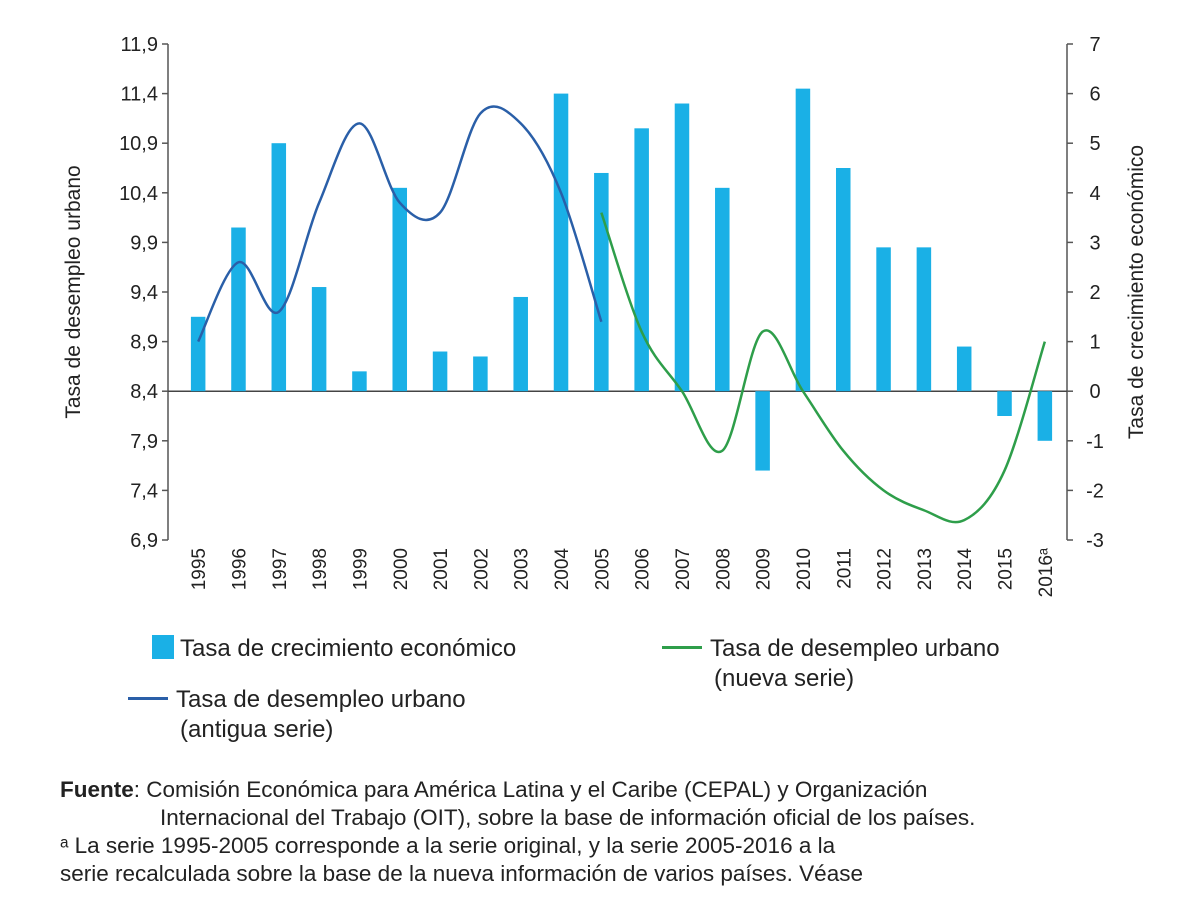 The height and width of the screenshot is (900, 1200). Describe the element at coordinates (1004, 403) in the screenshot. I see `bar-2015` at that location.